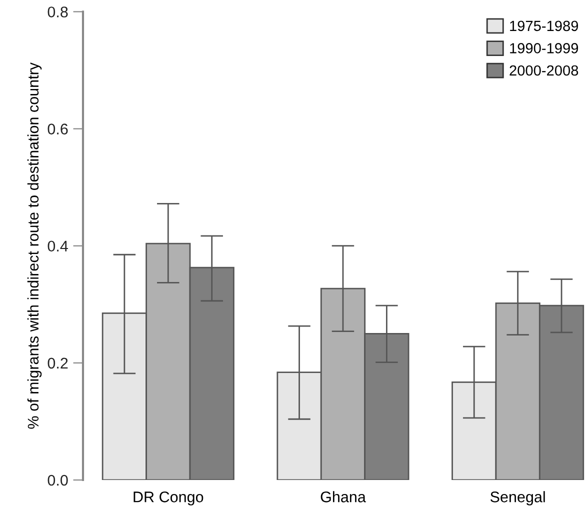  Describe the element at coordinates (169, 499) in the screenshot. I see `x-tick-label: DR Congo` at that location.